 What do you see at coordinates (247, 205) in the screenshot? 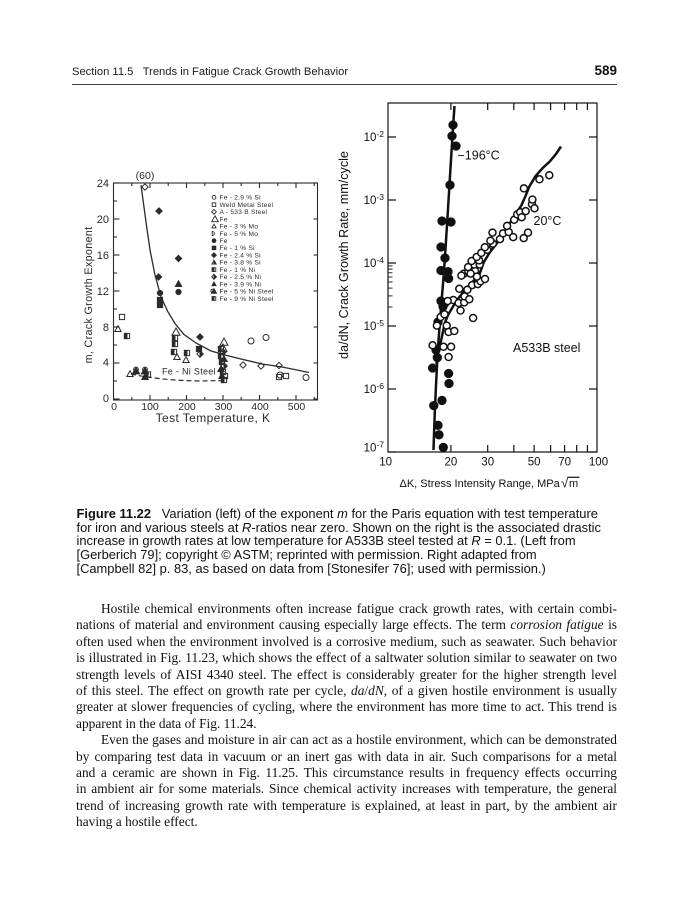
I see `svg-text: Weld Metal Steel` at bounding box center [247, 205].